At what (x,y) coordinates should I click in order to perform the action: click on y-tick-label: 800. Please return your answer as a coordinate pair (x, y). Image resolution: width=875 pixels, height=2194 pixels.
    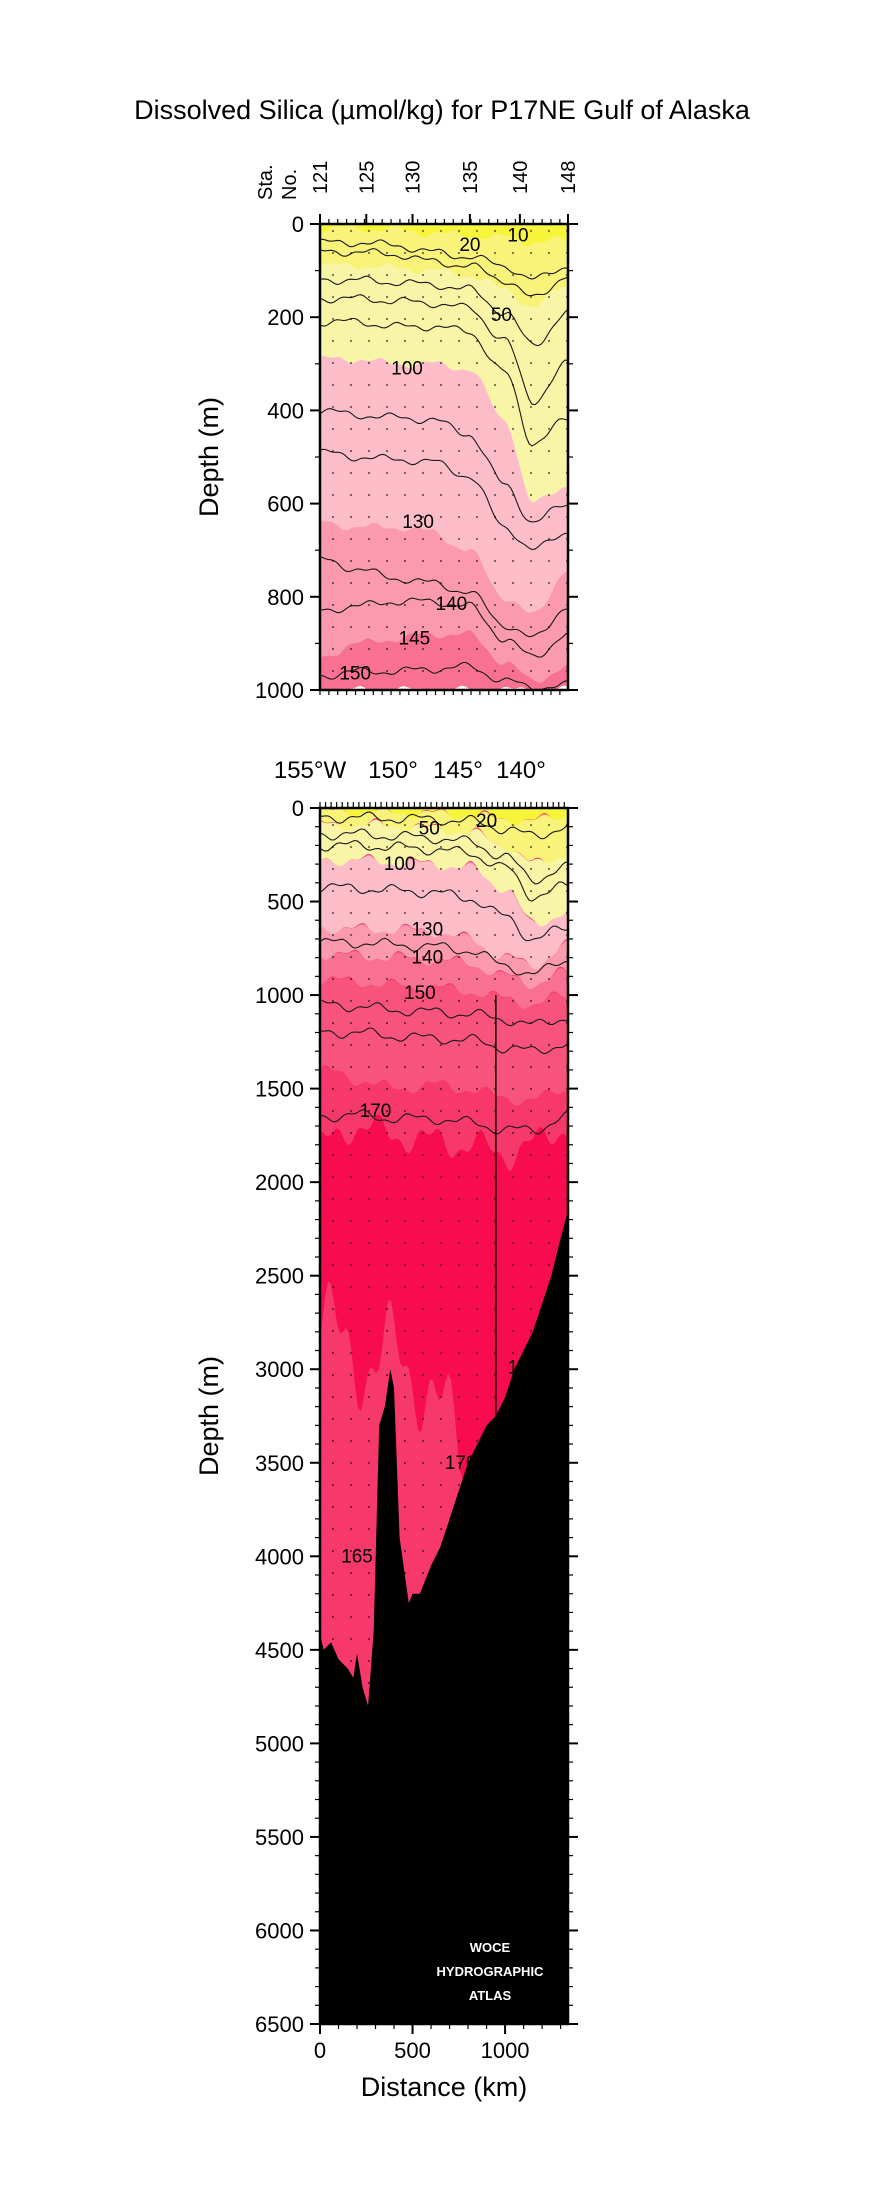
    Looking at the image, I should click on (285, 597).